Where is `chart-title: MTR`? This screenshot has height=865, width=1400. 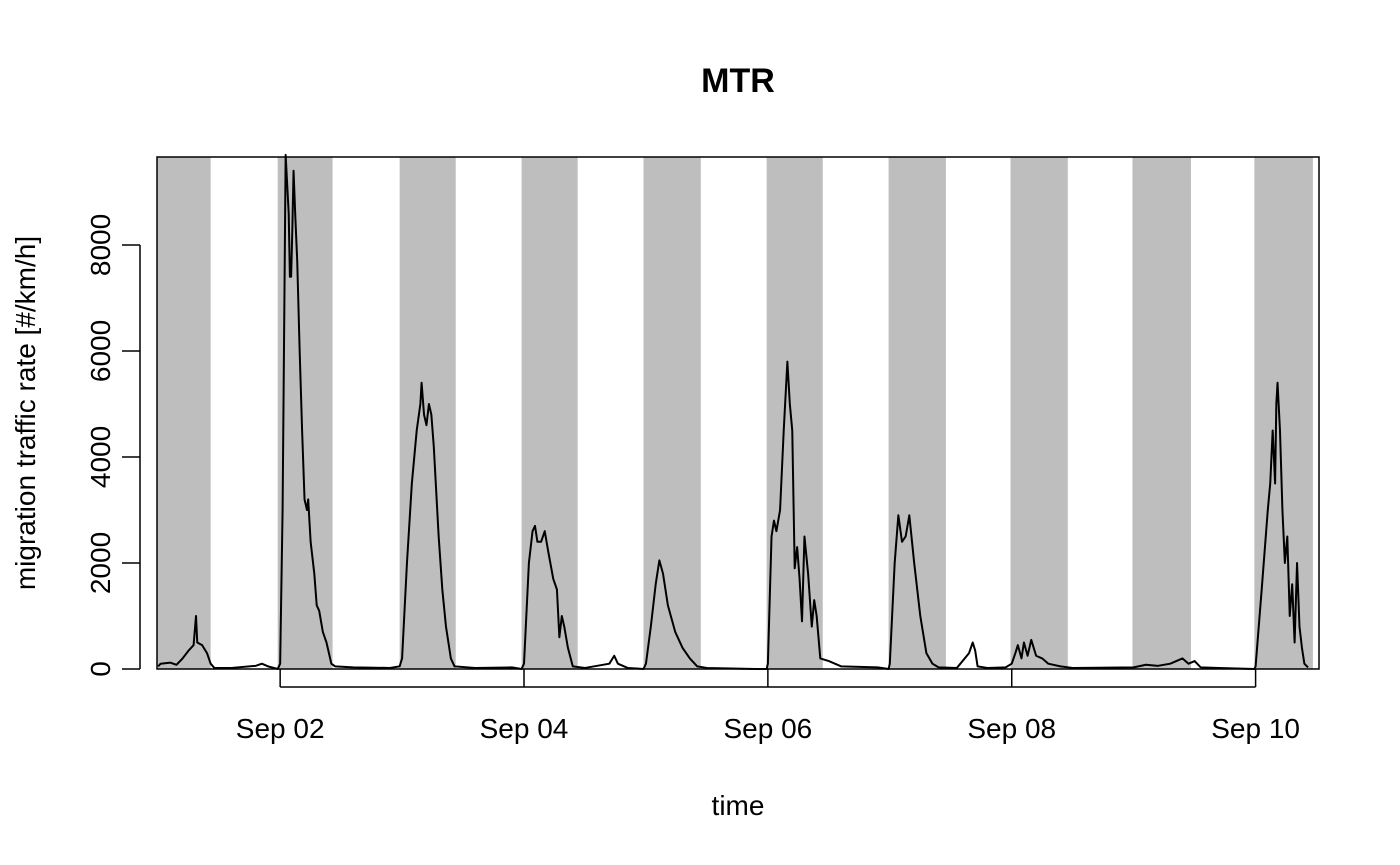
chart-title: MTR is located at coordinates (738, 81).